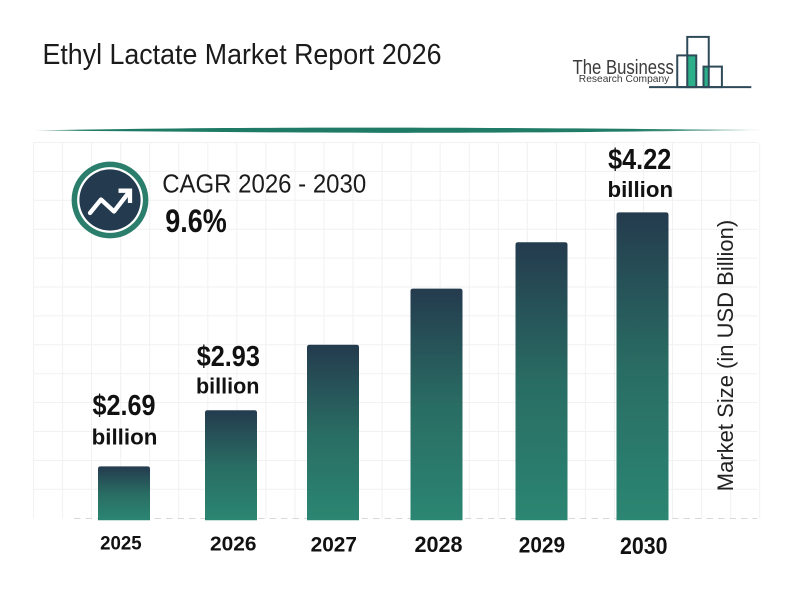  Describe the element at coordinates (624, 79) in the screenshot. I see `svg-text: Research Company` at that location.